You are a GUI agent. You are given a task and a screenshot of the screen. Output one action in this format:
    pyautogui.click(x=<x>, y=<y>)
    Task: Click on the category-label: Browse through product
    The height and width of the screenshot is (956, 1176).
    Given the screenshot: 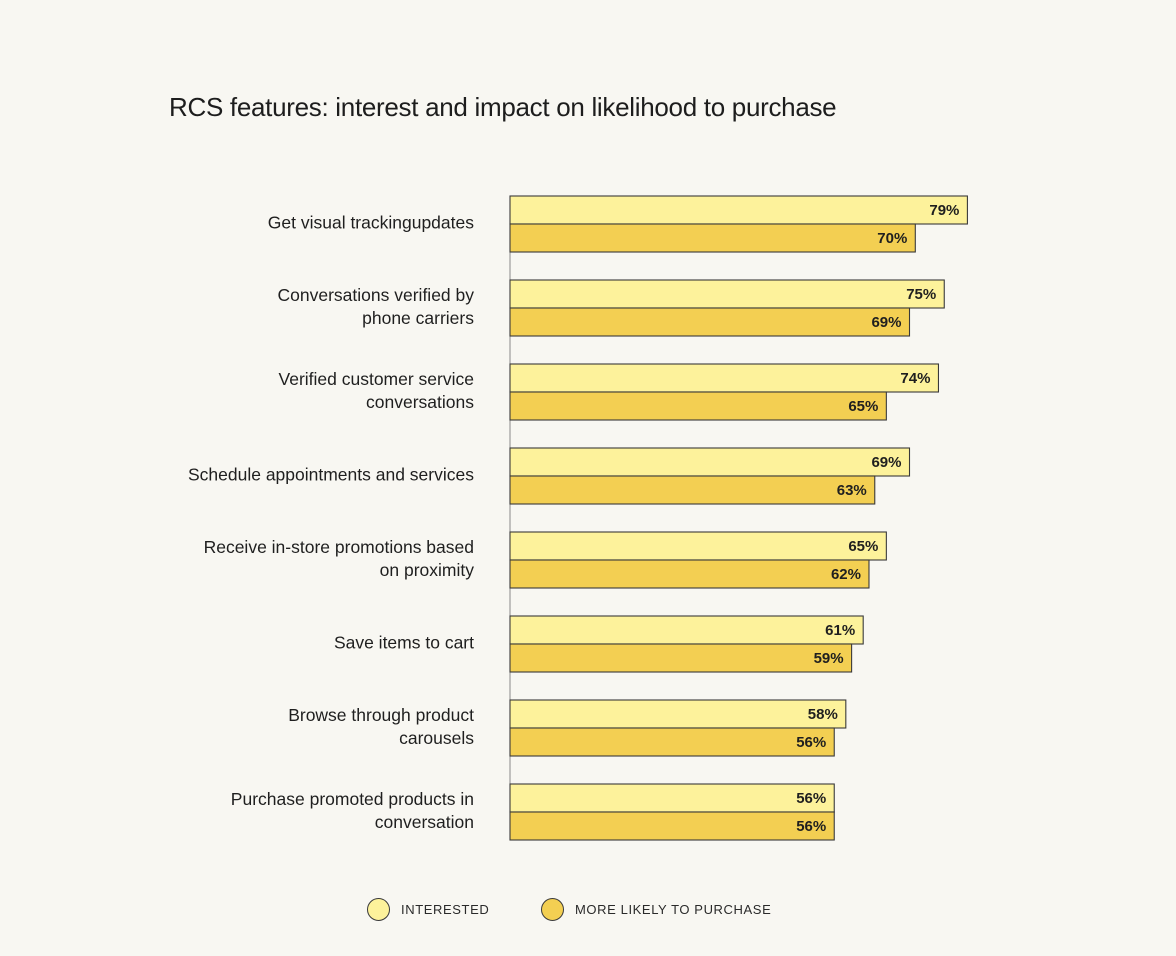 What is the action you would take?
    pyautogui.click(x=381, y=715)
    